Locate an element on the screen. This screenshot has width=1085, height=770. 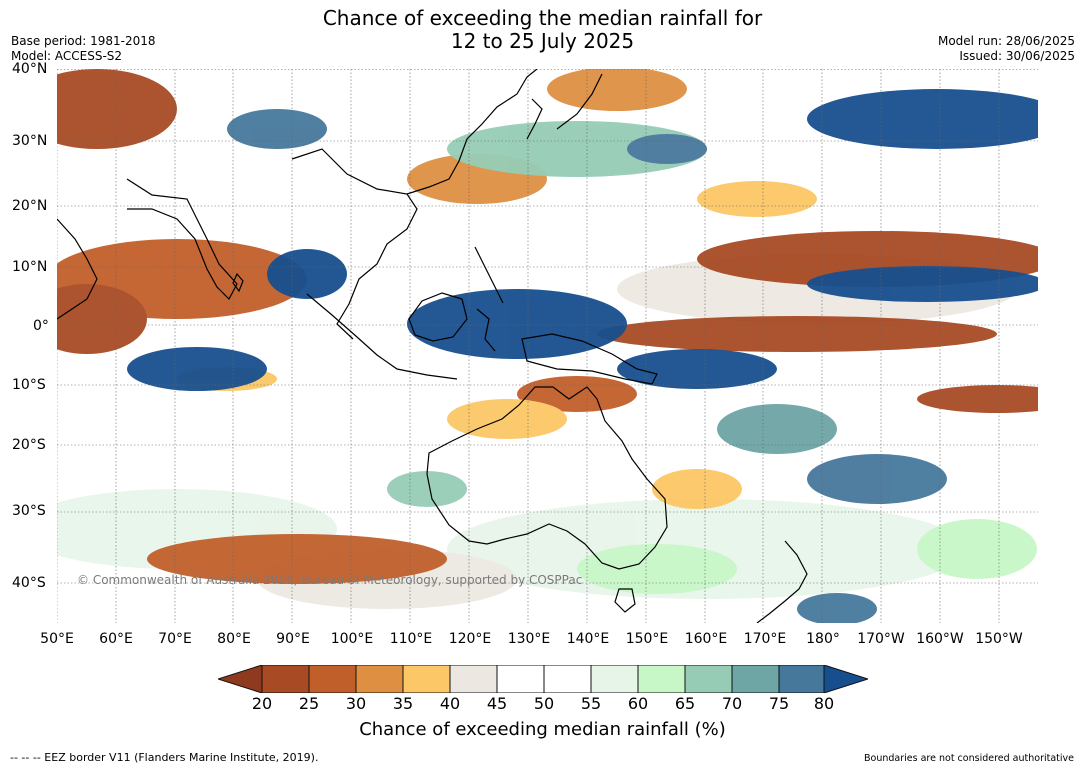
legend-tick-25: 25 is located at coordinates (309, 703).